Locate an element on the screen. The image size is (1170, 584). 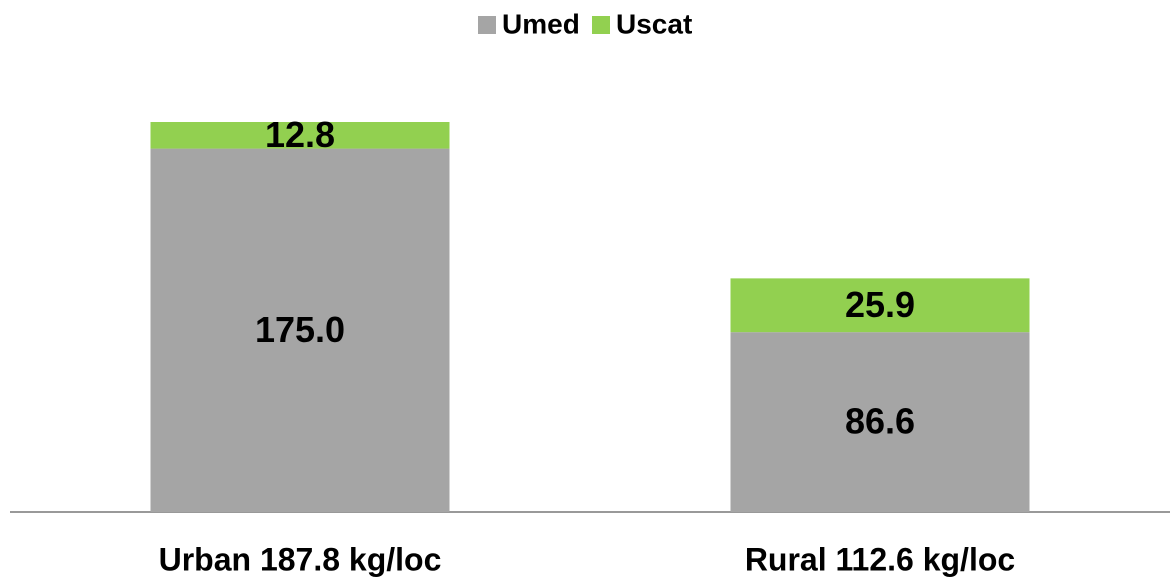
legend-label: Uscat is located at coordinates (654, 23).